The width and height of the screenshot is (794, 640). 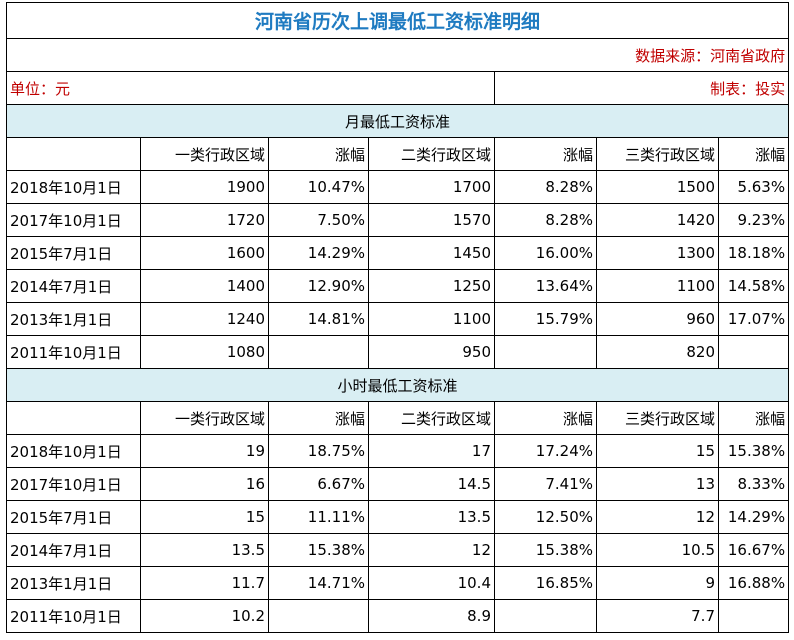 I want to click on value-cell: 1700, so click(x=431, y=187).